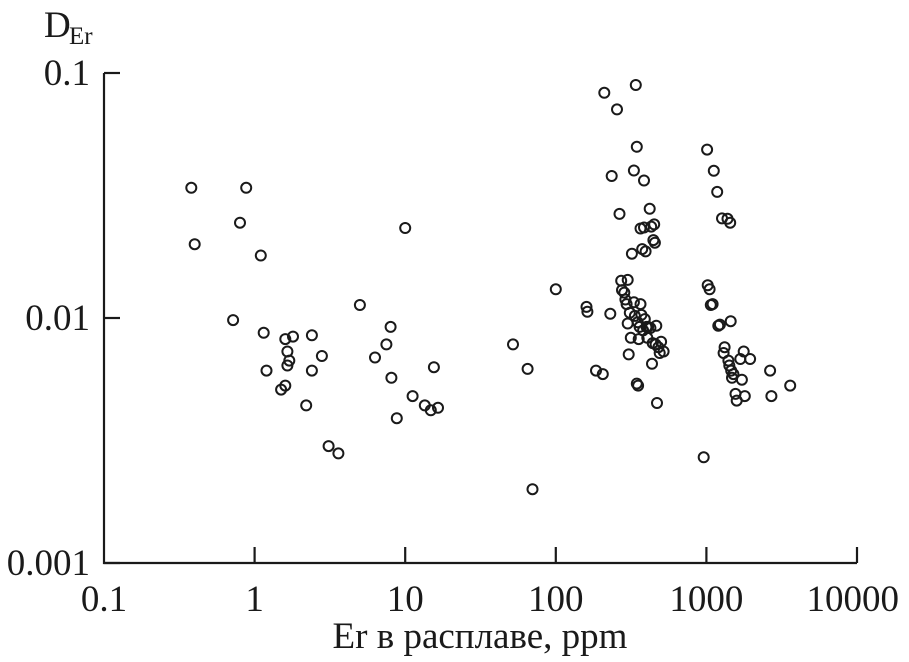 Image resolution: width=909 pixels, height=662 pixels. Describe the element at coordinates (706, 599) in the screenshot. I see `x-tick-label: 1000` at that location.